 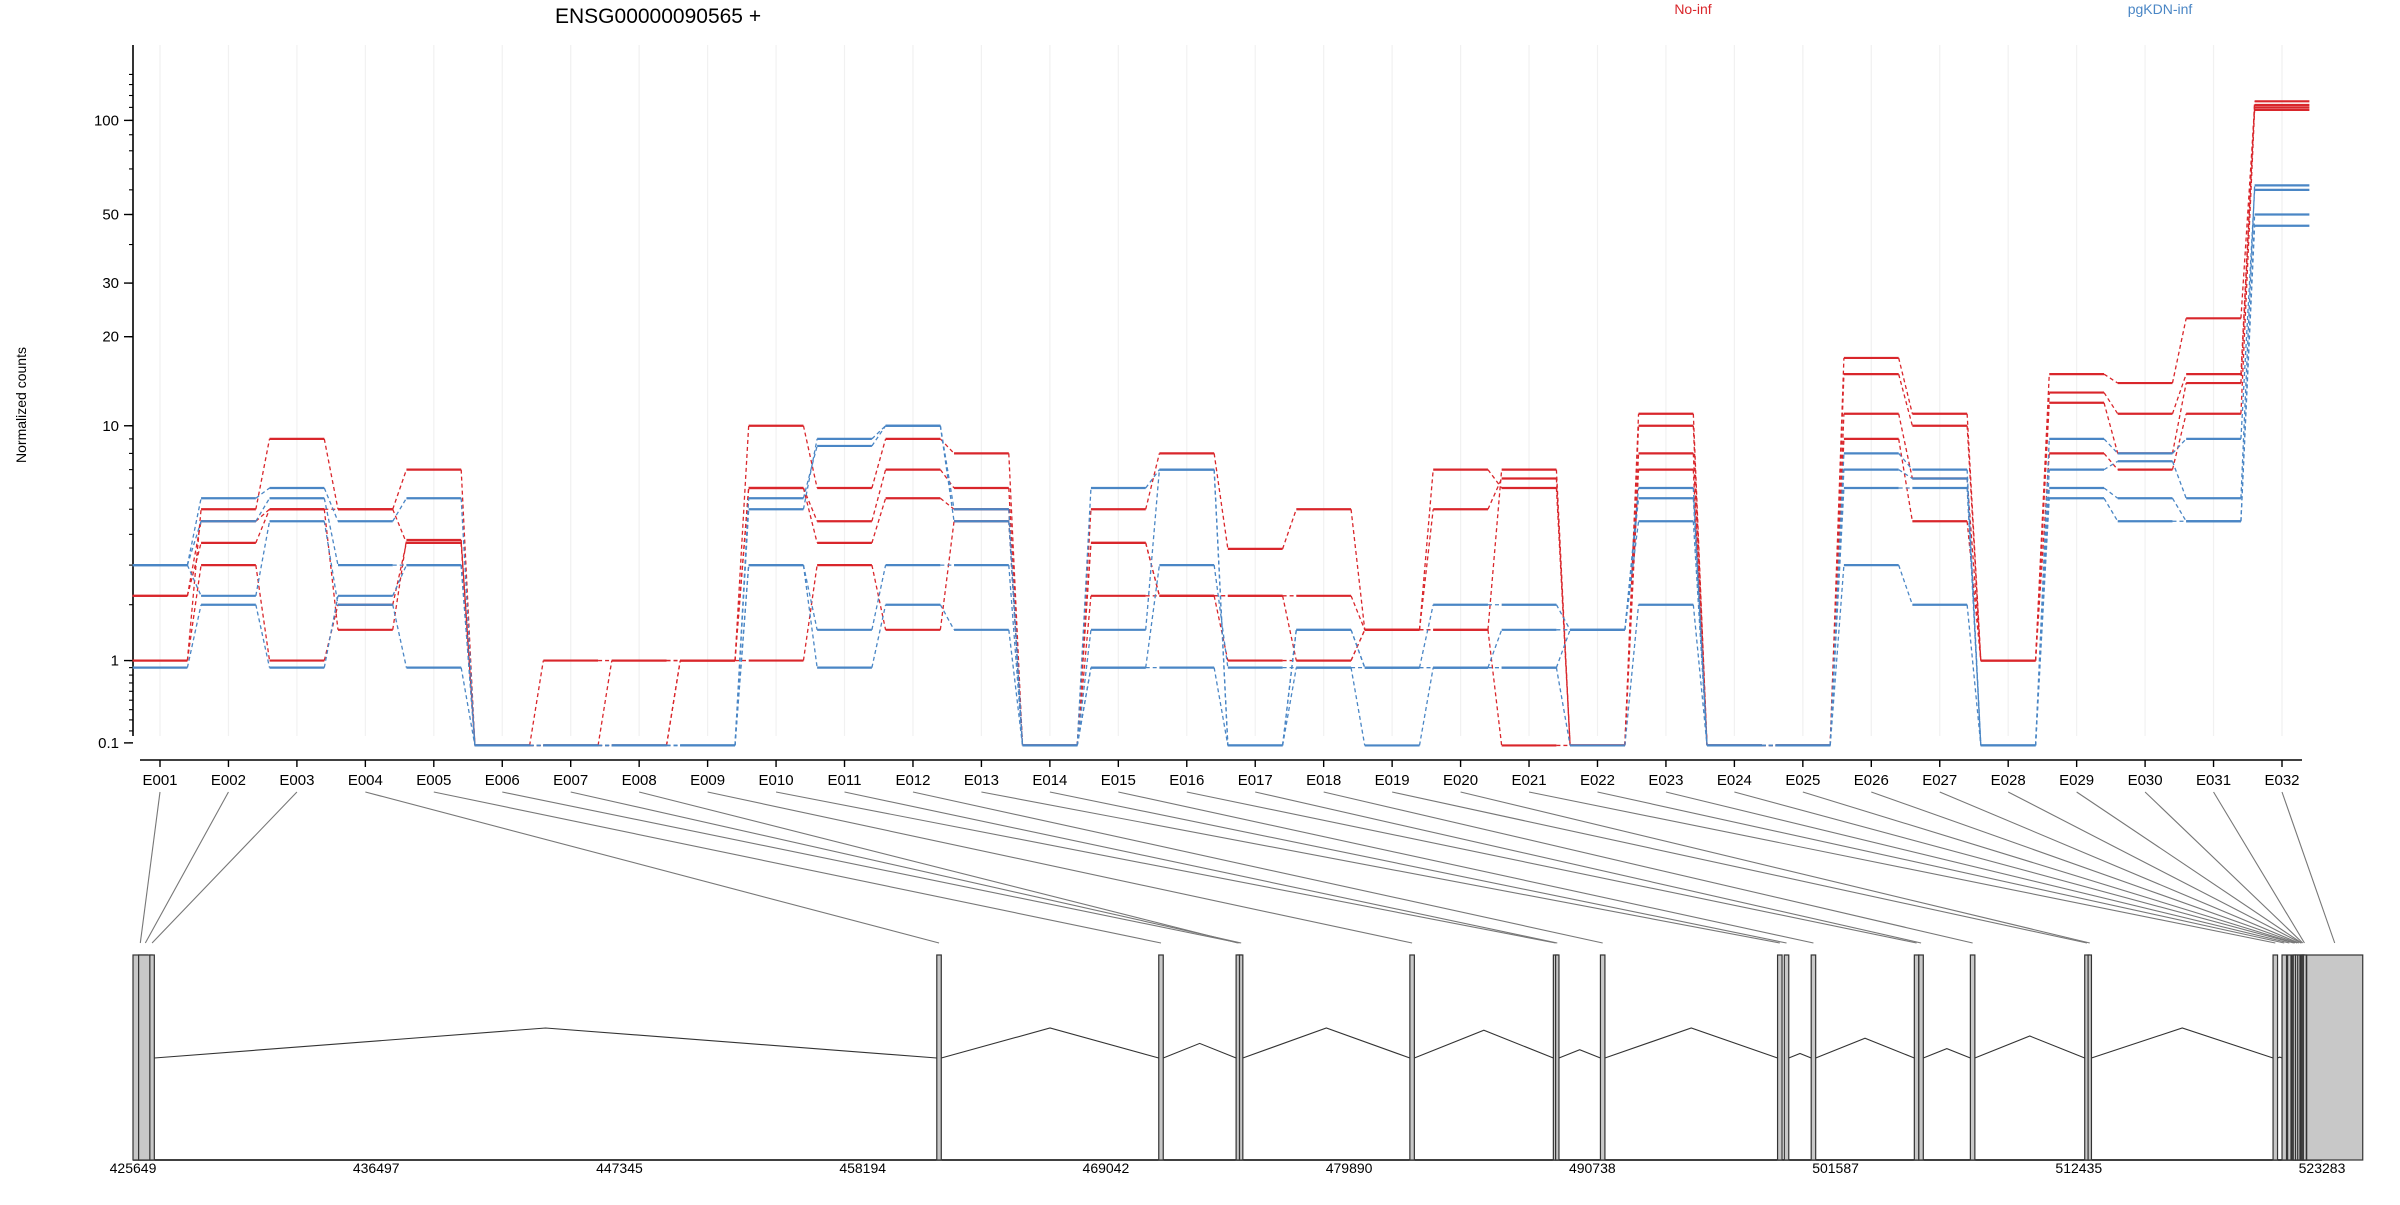 I want to click on mapping-line-E013, so click(x=1380, y=867).